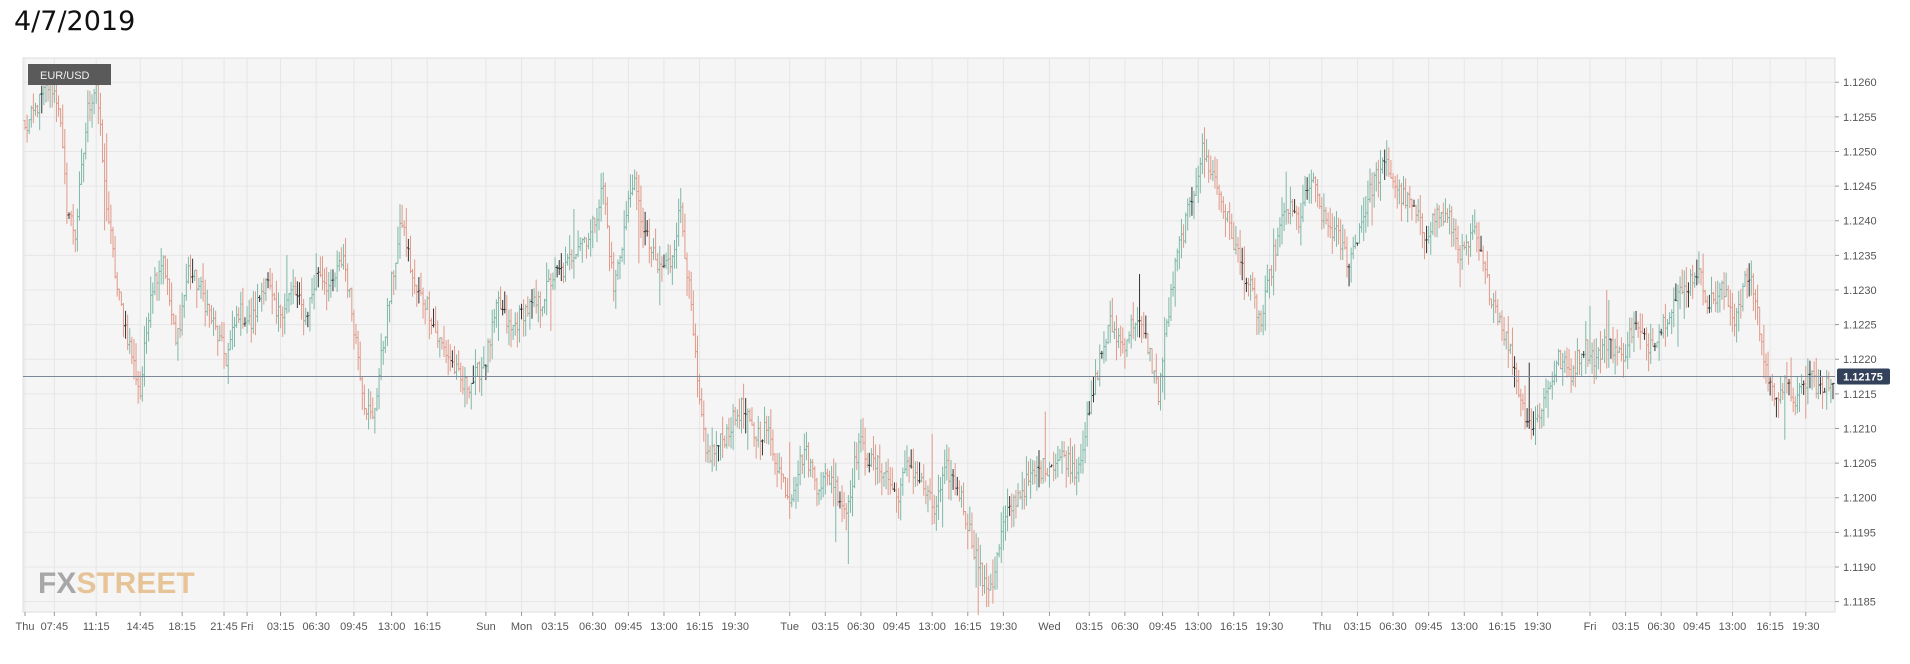 This screenshot has height=664, width=1910. Describe the element at coordinates (96, 627) in the screenshot. I see `x-tick-label: 11:15` at that location.